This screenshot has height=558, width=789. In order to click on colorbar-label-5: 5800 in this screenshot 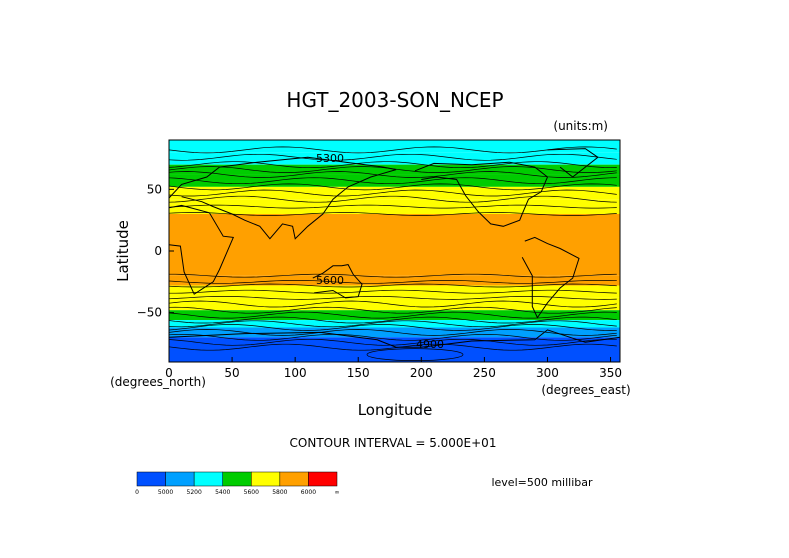, I will do `click(279, 492)`.